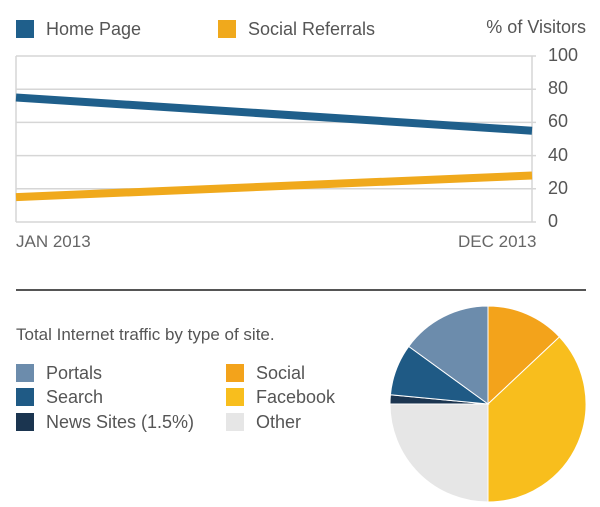 This screenshot has width=600, height=507. Describe the element at coordinates (279, 421) in the screenshot. I see `pie-legend-label: Other` at that location.